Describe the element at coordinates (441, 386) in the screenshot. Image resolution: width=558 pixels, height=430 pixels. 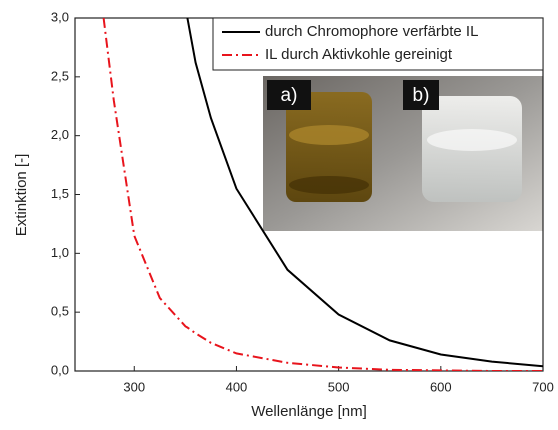
I see `x-tick-label: 600` at that location.